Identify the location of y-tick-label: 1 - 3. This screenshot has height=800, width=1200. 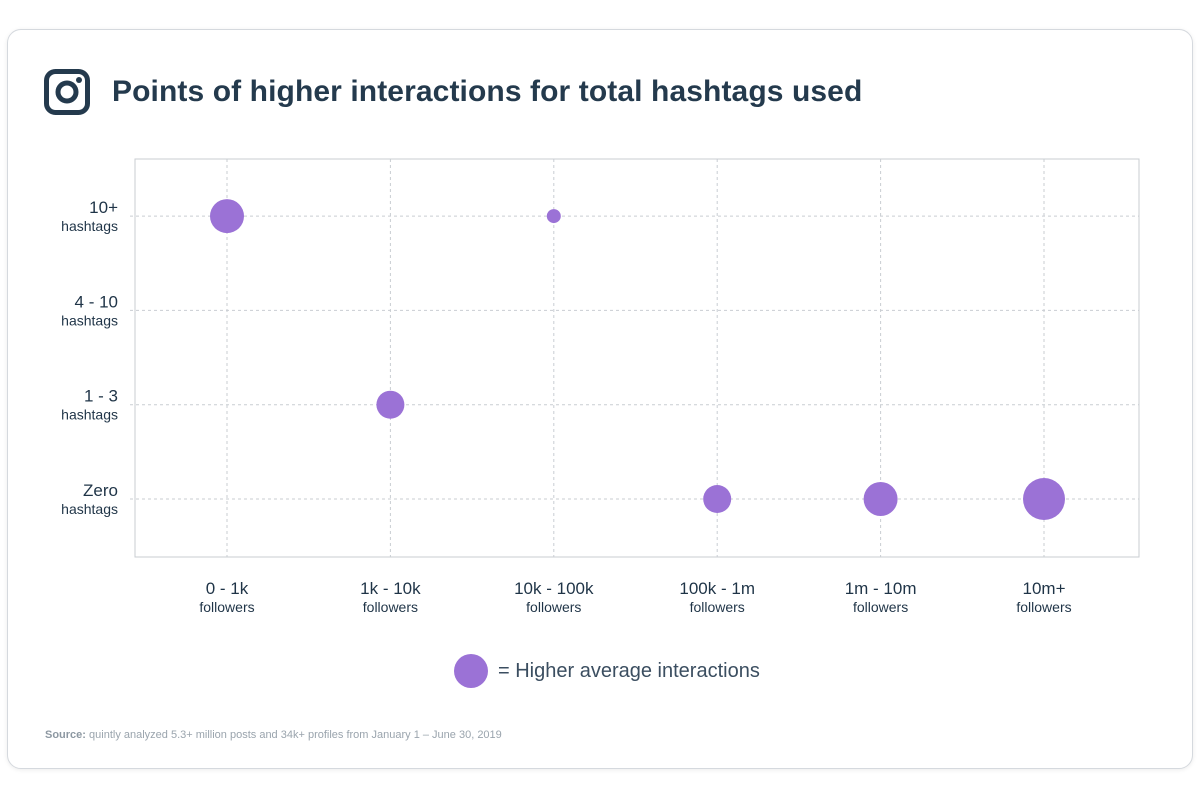
(101, 396).